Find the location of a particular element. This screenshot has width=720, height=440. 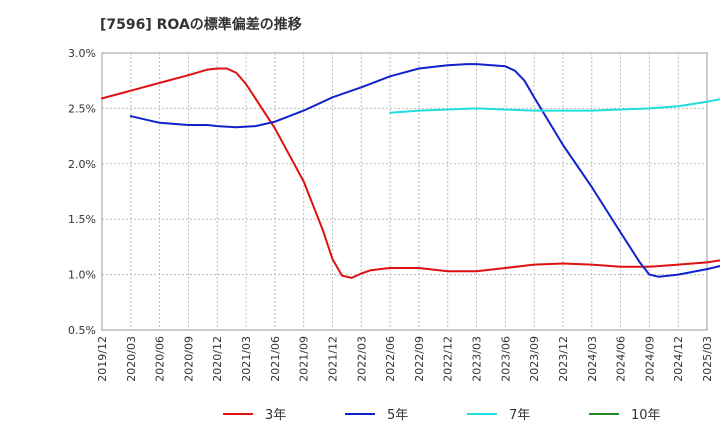

y-tick-label: 0.5% is located at coordinates (82, 330).